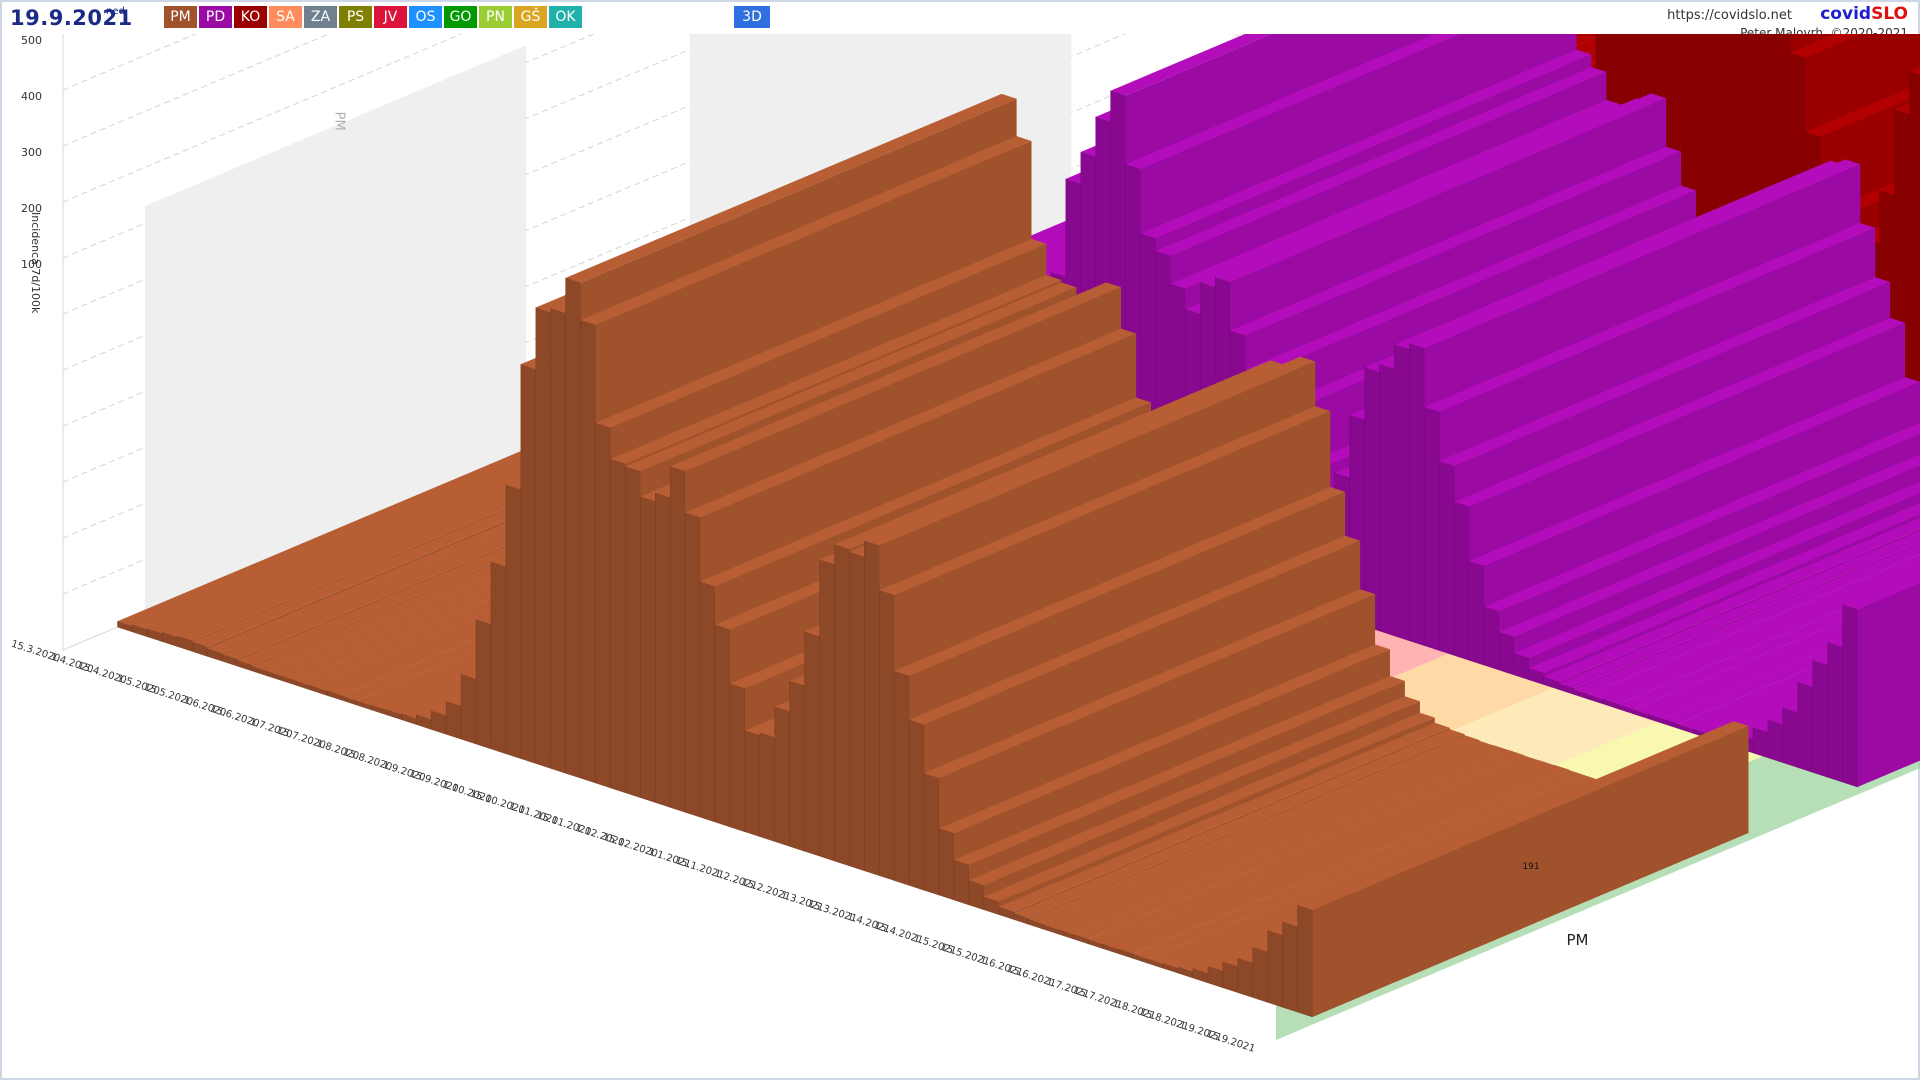 This screenshot has width=1920, height=1080. I want to click on date-label: 19.9.2021, so click(71, 18).